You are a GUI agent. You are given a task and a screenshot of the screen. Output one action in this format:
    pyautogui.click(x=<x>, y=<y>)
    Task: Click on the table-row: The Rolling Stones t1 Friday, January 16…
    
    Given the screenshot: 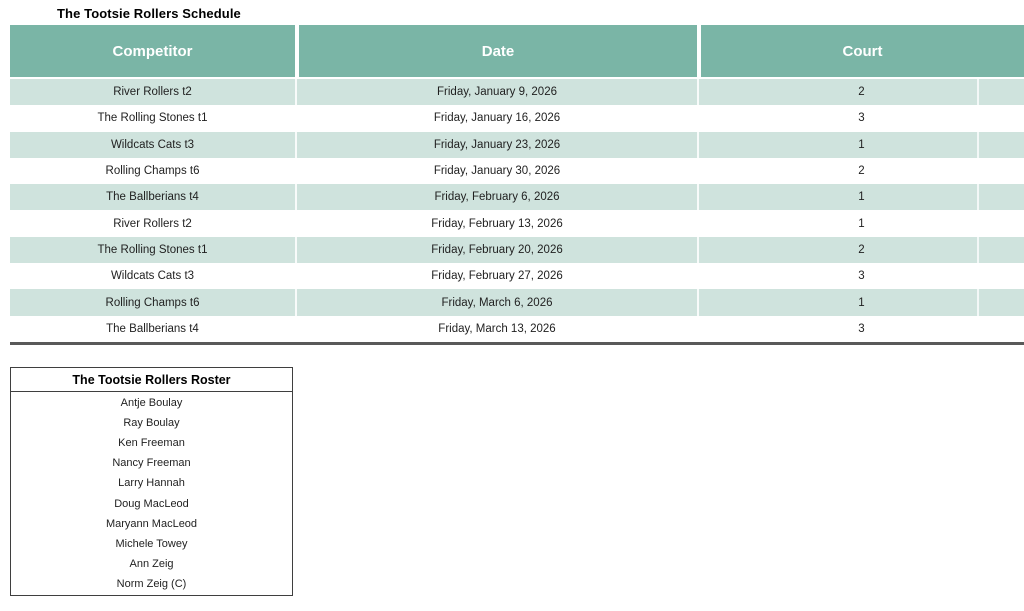 What is the action you would take?
    pyautogui.click(x=517, y=118)
    